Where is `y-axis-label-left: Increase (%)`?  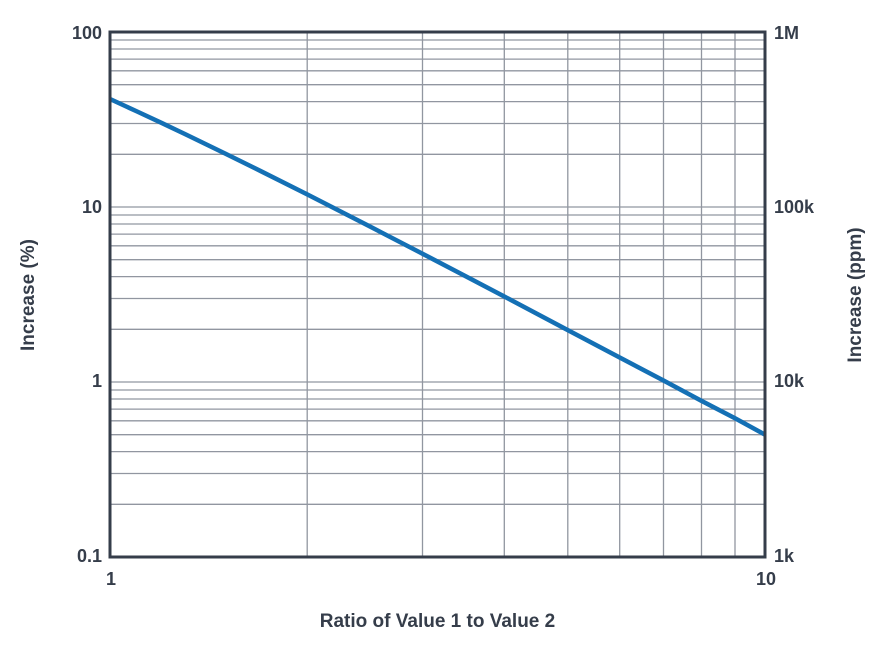
y-axis-label-left: Increase (%) is located at coordinates (28, 295).